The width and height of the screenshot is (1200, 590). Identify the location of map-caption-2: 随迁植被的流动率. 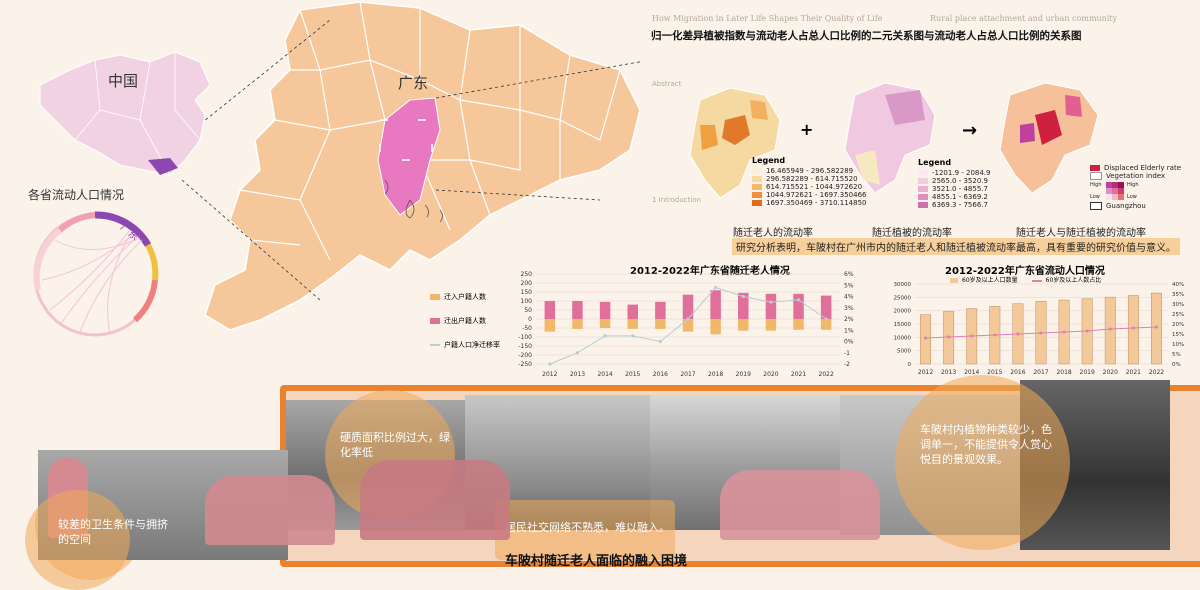
(912, 233).